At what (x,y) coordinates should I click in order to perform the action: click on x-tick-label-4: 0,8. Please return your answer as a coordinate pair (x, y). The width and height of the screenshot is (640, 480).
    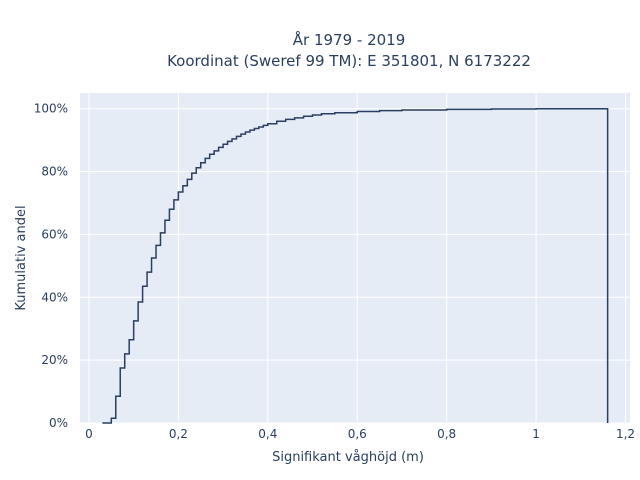
    Looking at the image, I should click on (446, 434).